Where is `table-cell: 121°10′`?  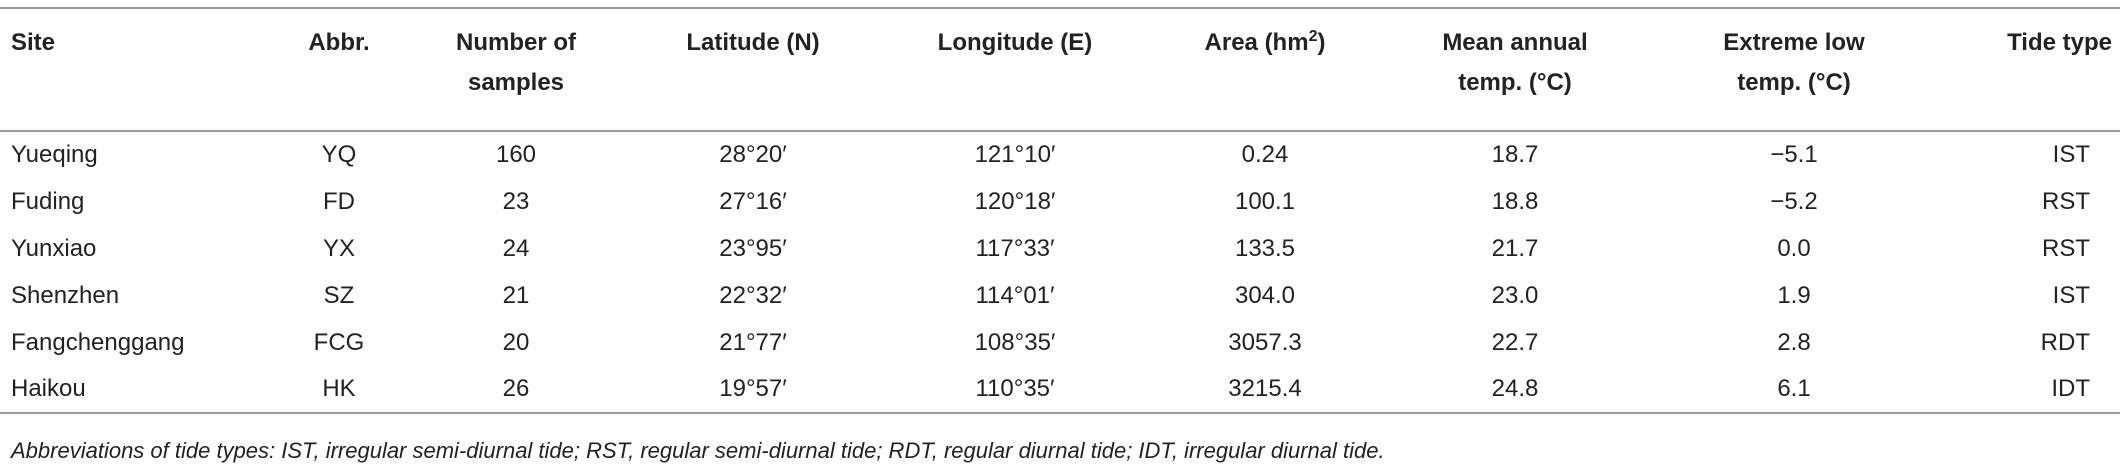 table-cell: 121°10′ is located at coordinates (1015, 154).